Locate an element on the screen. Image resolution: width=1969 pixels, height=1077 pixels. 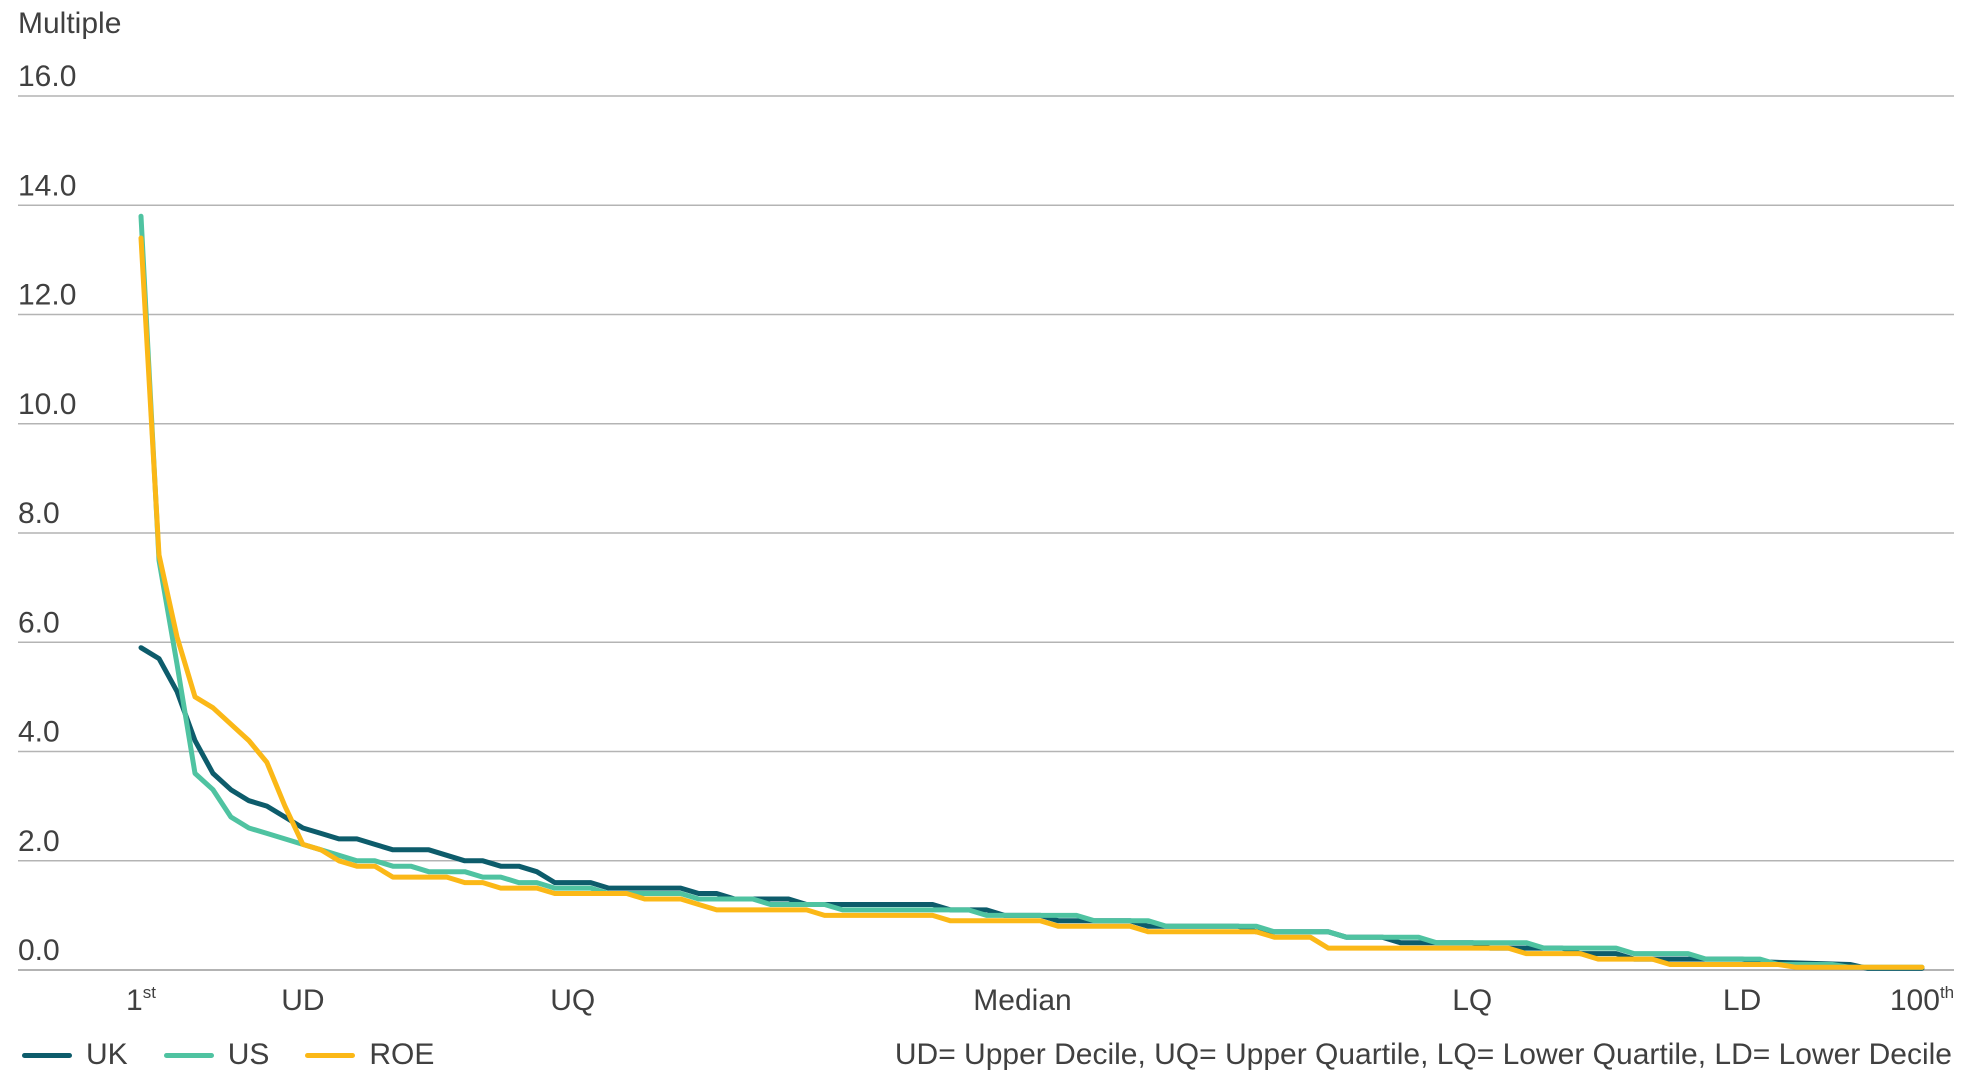
y-axis-ticks: 0.0 2.0 4.0 6.0 8.0 10.0 12.0 14.0 16.0 is located at coordinates (47, 513).